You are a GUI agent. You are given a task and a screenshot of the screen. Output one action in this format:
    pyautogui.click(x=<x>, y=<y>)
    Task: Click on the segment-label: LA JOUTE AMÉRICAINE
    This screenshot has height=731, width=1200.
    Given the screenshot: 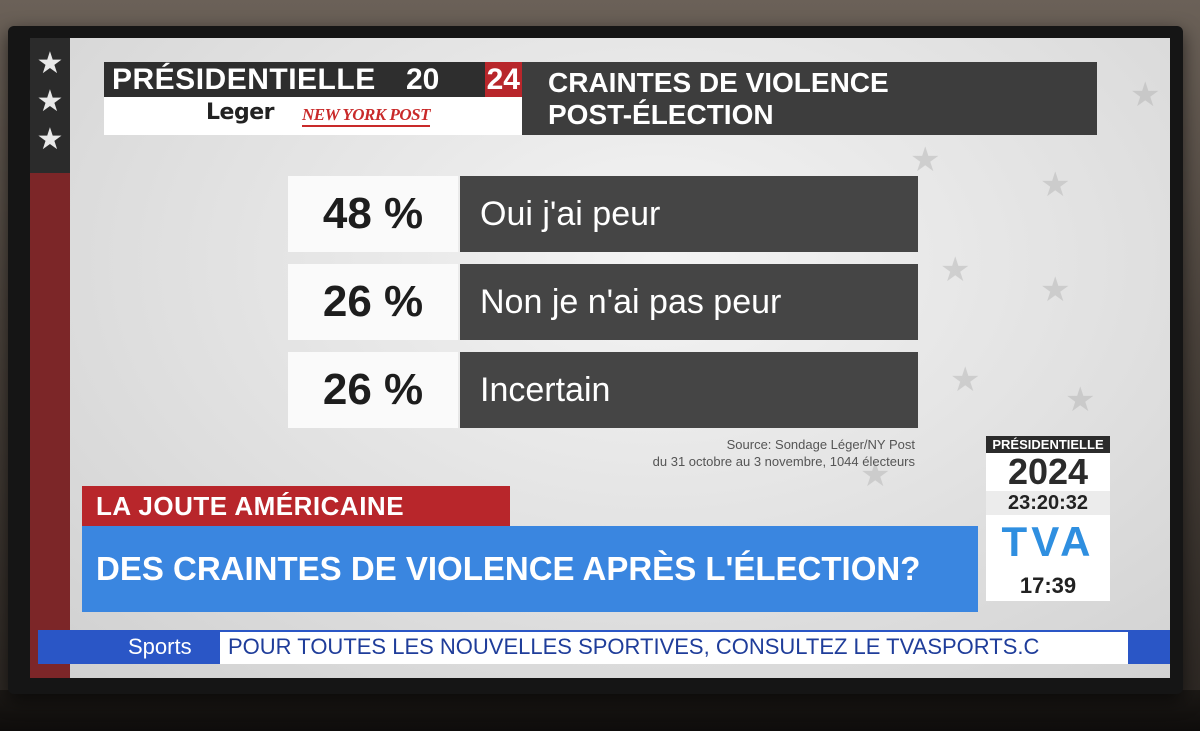 What is the action you would take?
    pyautogui.click(x=250, y=506)
    